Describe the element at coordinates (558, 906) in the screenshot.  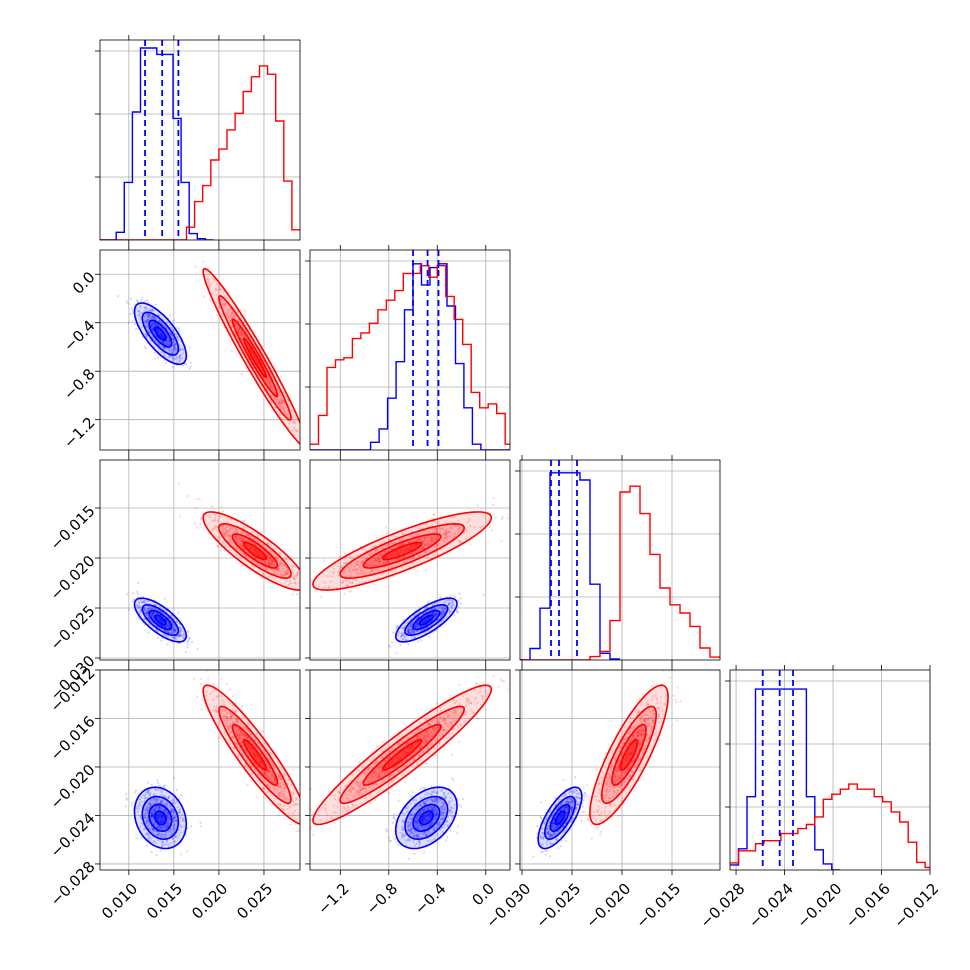
I see `x-tick-label: −0.025` at that location.